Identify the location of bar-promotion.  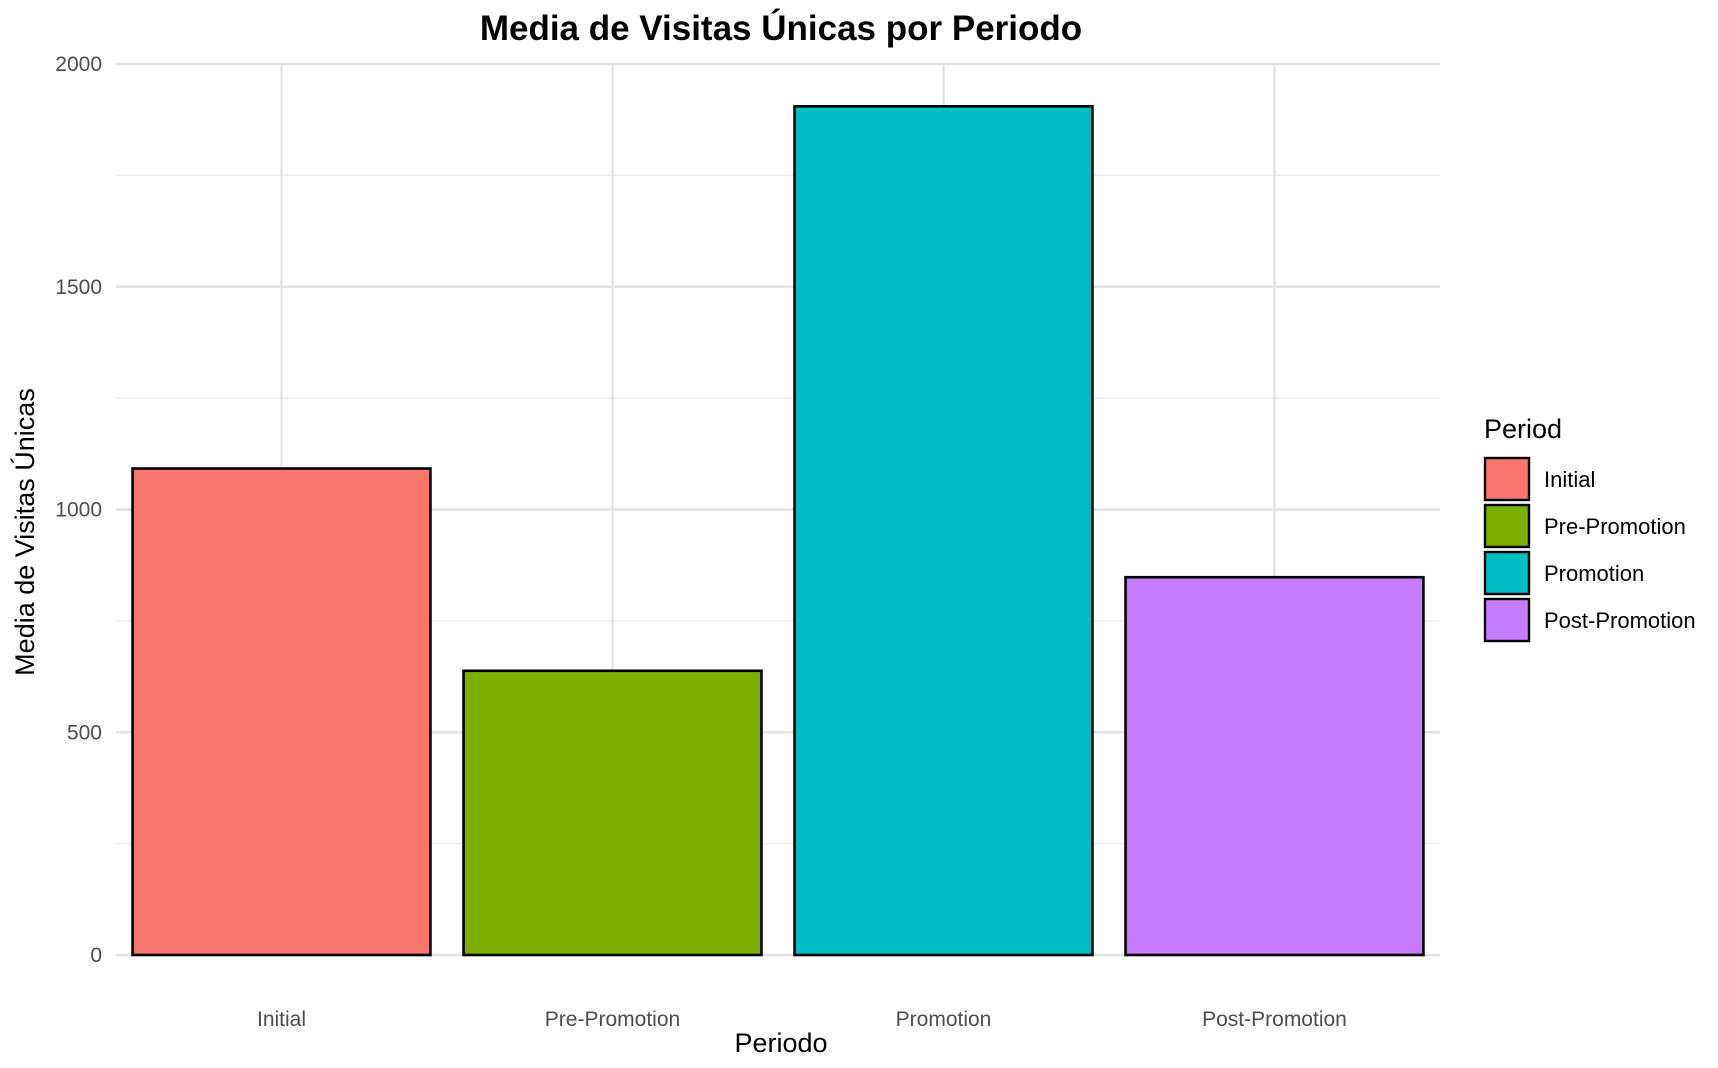
(943, 531).